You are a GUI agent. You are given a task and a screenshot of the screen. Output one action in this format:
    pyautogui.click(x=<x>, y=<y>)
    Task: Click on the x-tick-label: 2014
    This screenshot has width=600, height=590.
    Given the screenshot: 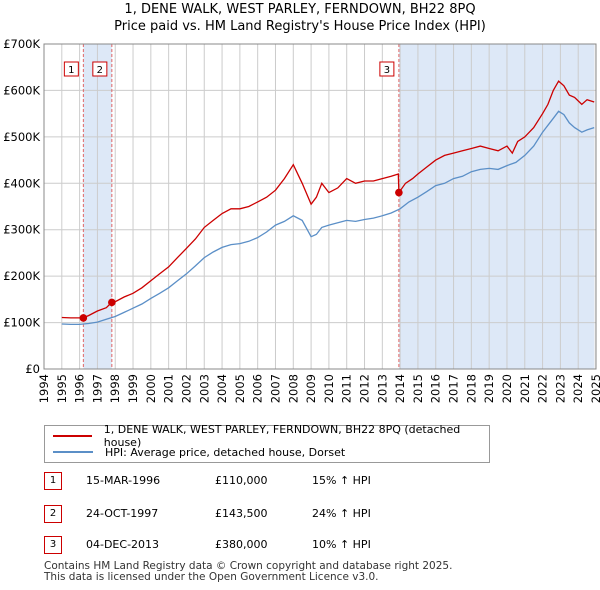 What is the action you would take?
    pyautogui.click(x=400, y=388)
    